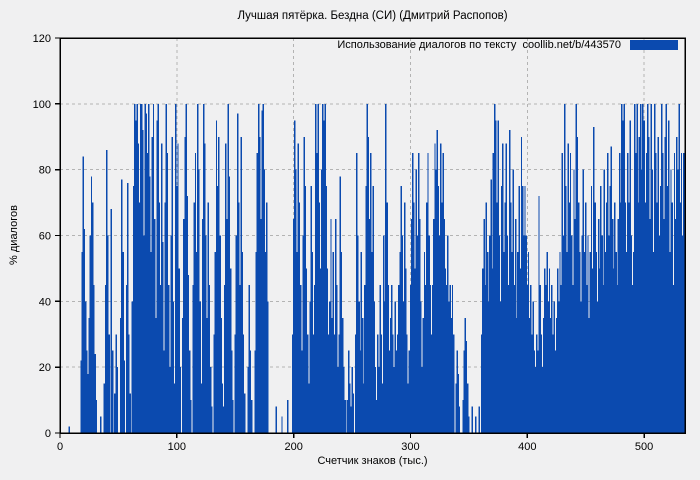  What do you see at coordinates (45, 237) in the screenshot?
I see `y-tick-label: 60` at bounding box center [45, 237].